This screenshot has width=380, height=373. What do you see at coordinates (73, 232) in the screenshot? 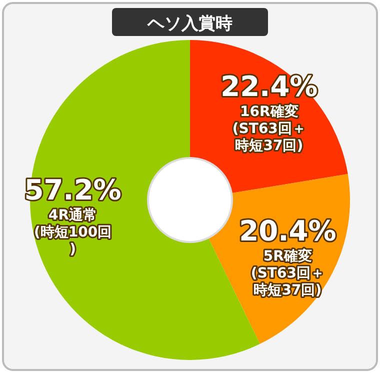
I see `slice-label: 4R通常 (時短100回)` at bounding box center [73, 232].